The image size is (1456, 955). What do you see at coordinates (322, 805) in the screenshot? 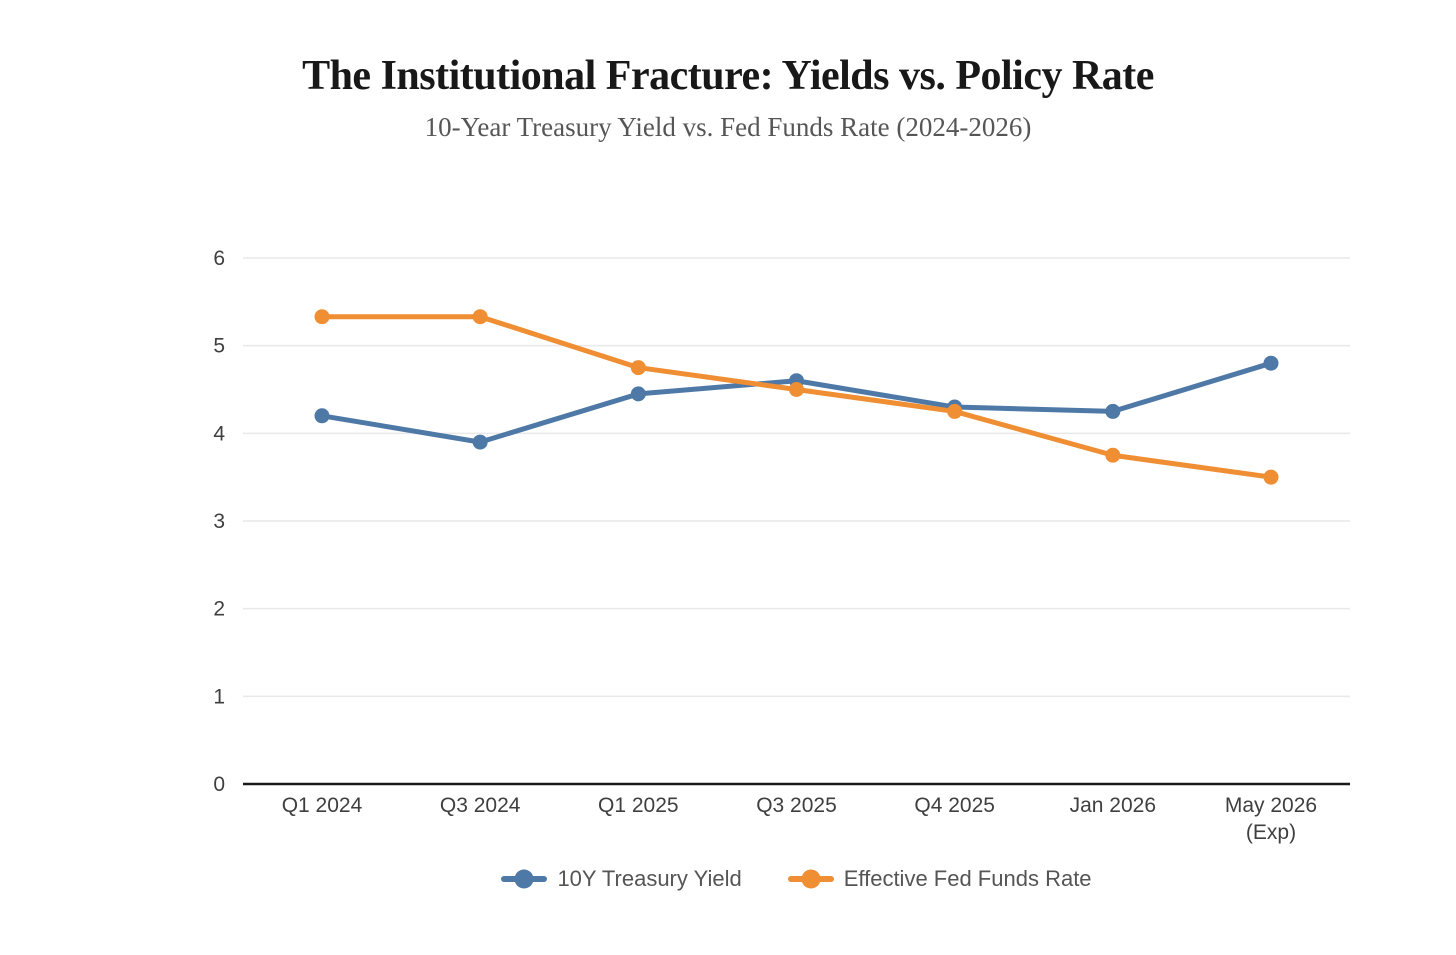
I see `x-tick-label: Q1 2024` at bounding box center [322, 805].